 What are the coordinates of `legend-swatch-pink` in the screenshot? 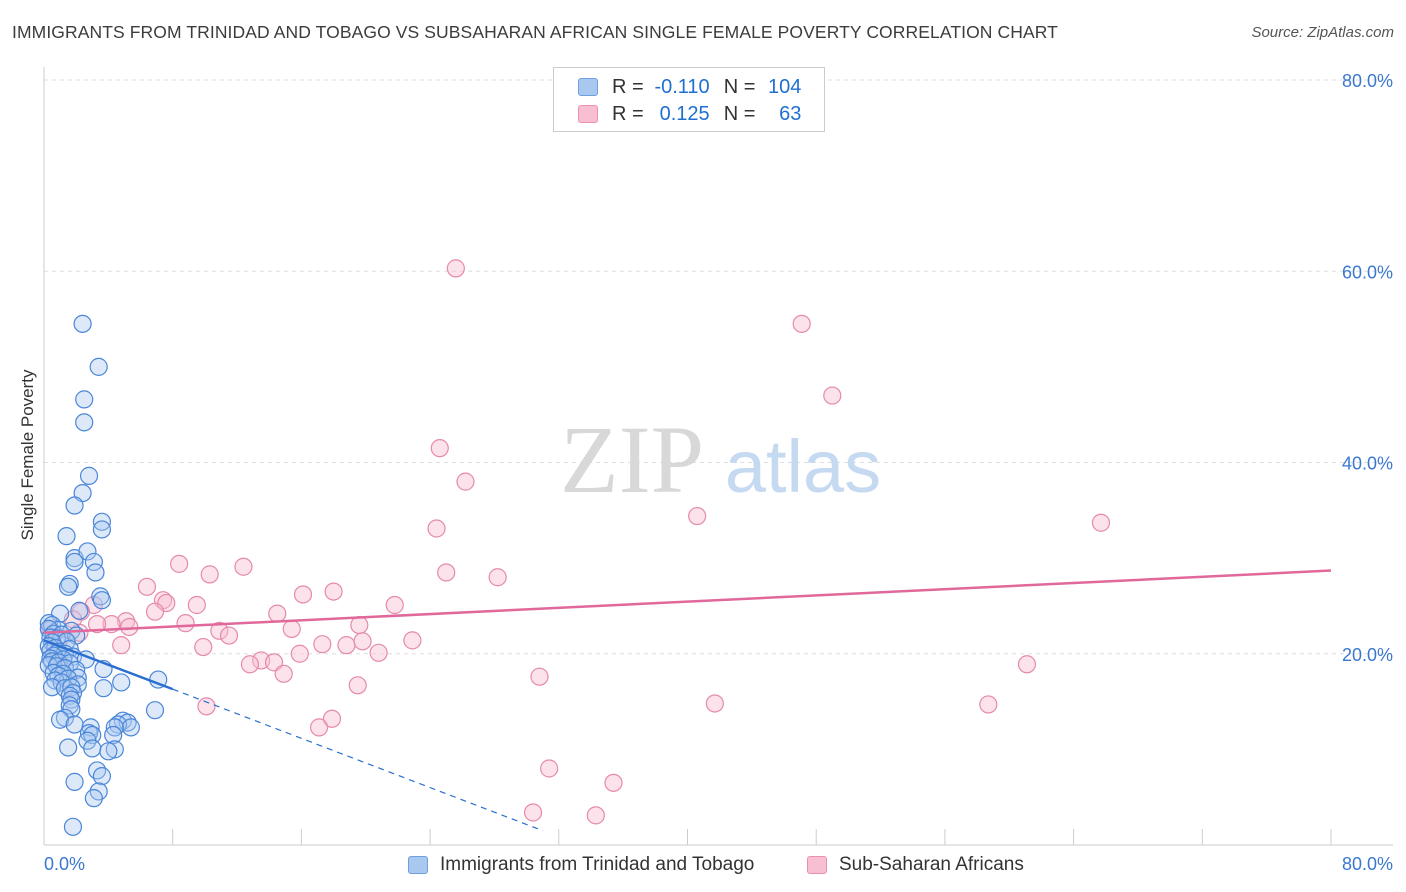 It's located at (588, 114).